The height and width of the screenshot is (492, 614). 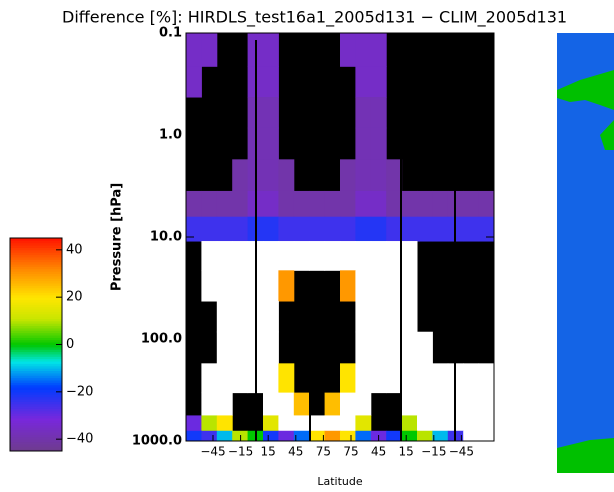 What do you see at coordinates (117, 237) in the screenshot?
I see `y-axis-label: Pressure [hPa]` at bounding box center [117, 237].